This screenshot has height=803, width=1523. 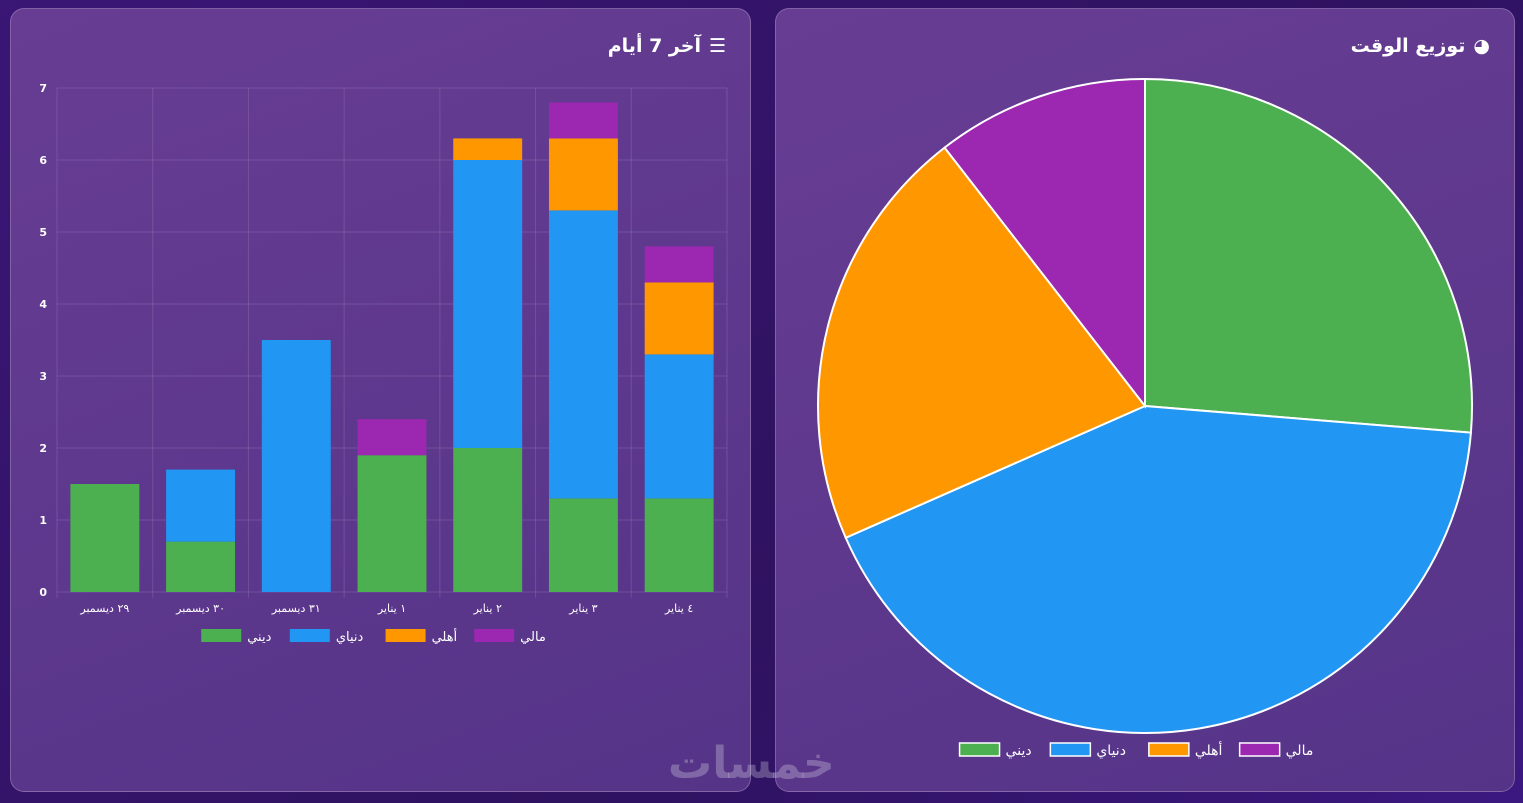 I want to click on y-tick-label: 3, so click(x=43, y=376).